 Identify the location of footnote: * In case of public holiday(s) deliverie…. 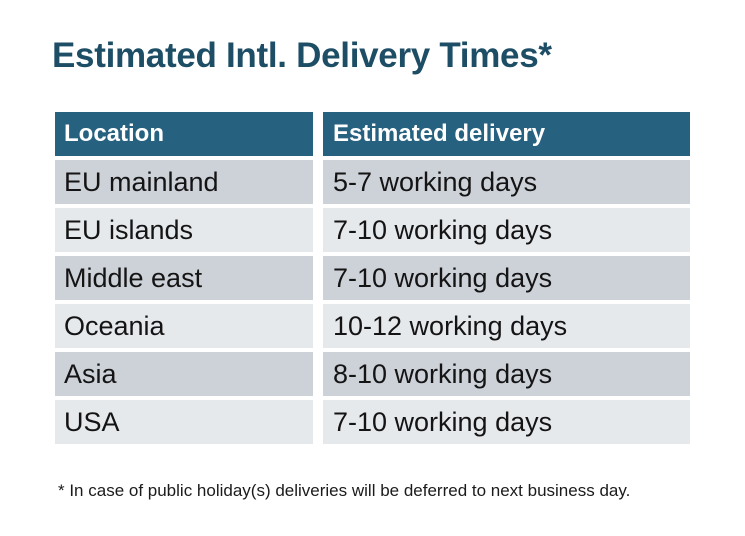
(344, 490).